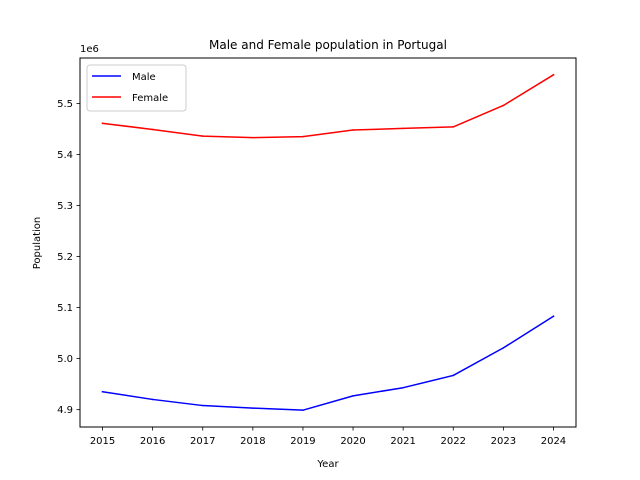 This screenshot has width=640, height=480. I want to click on series-line-female, so click(328, 106).